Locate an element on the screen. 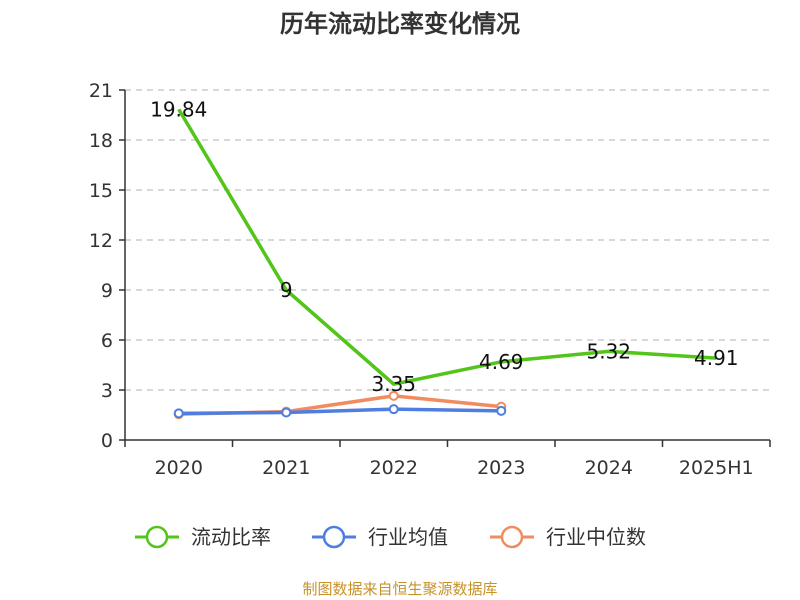 The image size is (800, 600). x-tick-label: 2020 is located at coordinates (179, 468).